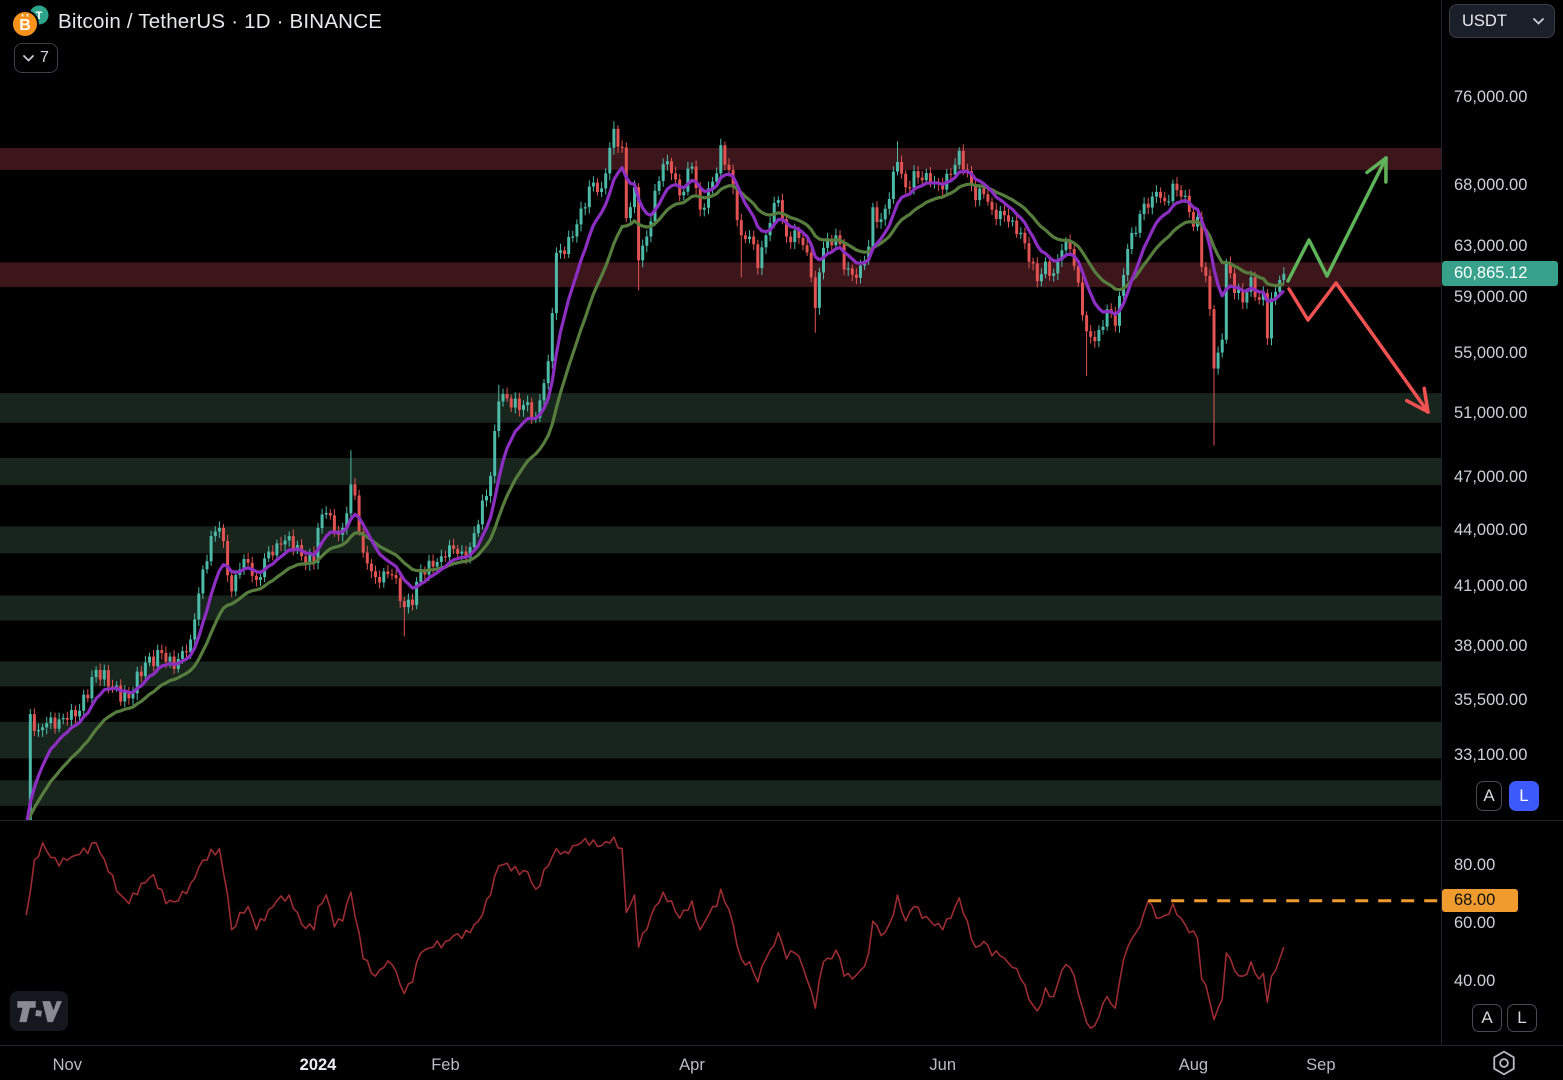  I want to click on month-label: Aug, so click(1193, 1065).